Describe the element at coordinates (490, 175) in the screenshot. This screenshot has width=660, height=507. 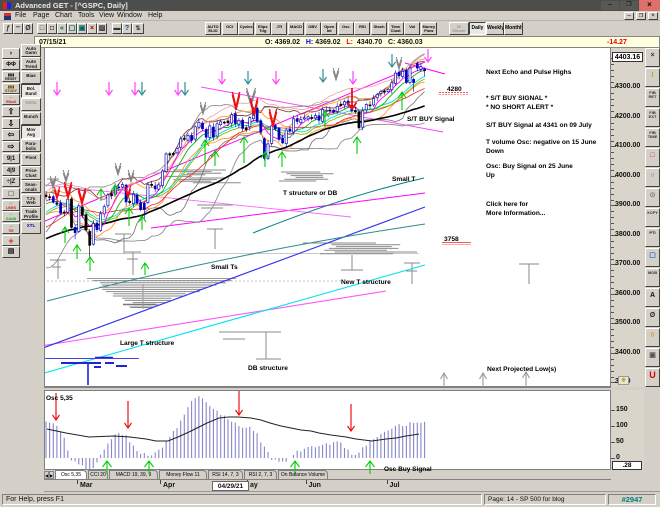
I see `svg-text: Up` at that location.